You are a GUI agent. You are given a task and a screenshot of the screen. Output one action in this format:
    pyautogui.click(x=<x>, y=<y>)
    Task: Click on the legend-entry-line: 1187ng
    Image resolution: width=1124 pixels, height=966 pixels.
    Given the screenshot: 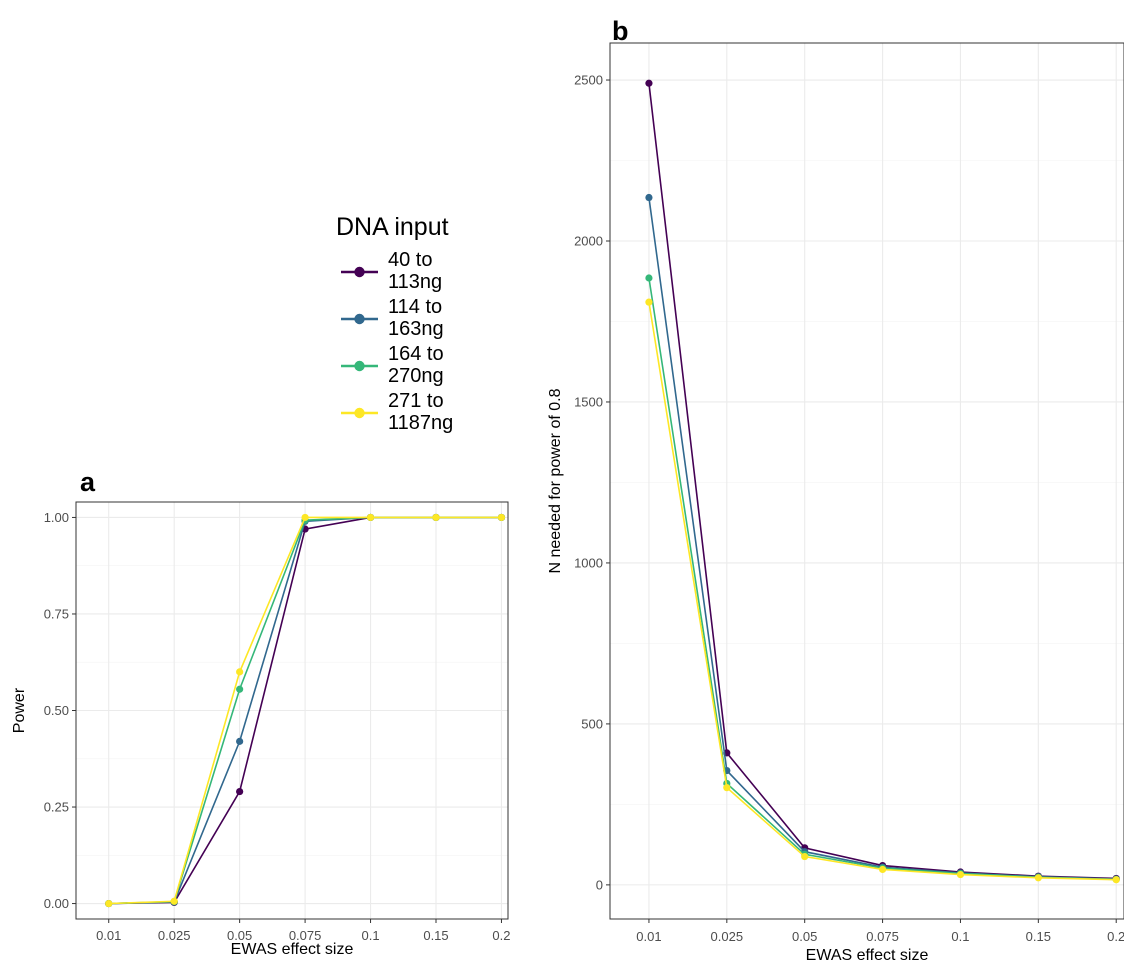 What is the action you would take?
    pyautogui.click(x=420, y=423)
    